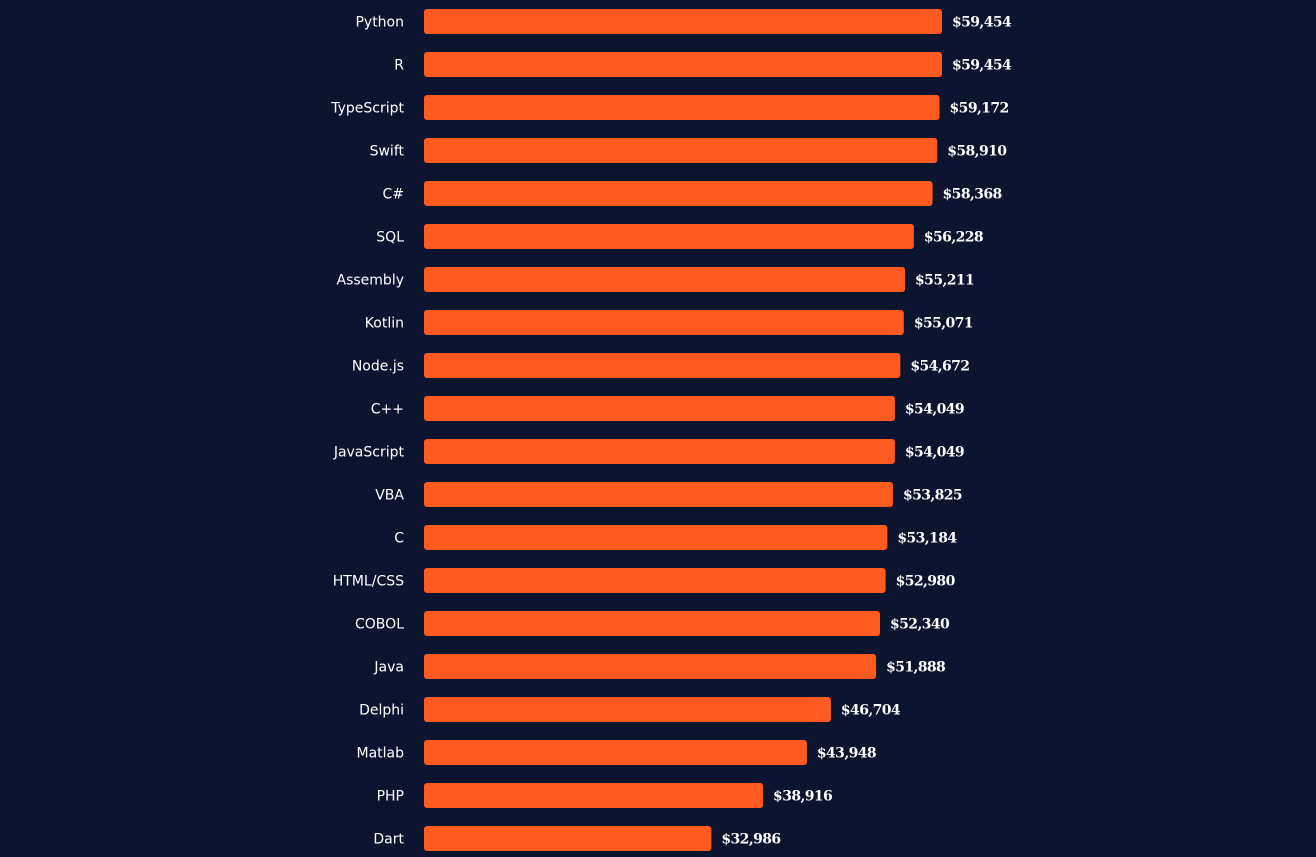 The height and width of the screenshot is (857, 1316). I want to click on bar-row-vba: VBA $53,825, so click(669, 494).